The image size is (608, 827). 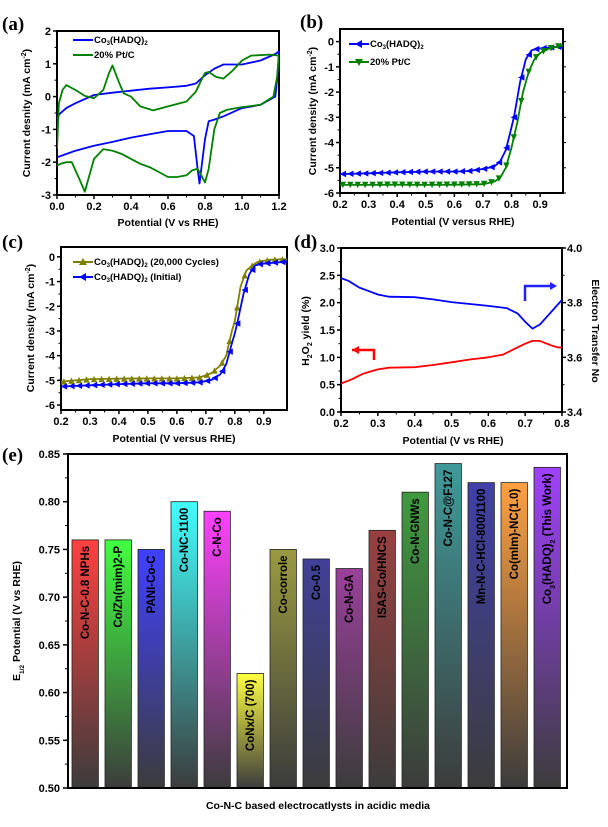 I want to click on e-bar-label-11: Co-N-C@F127, so click(x=449, y=508).